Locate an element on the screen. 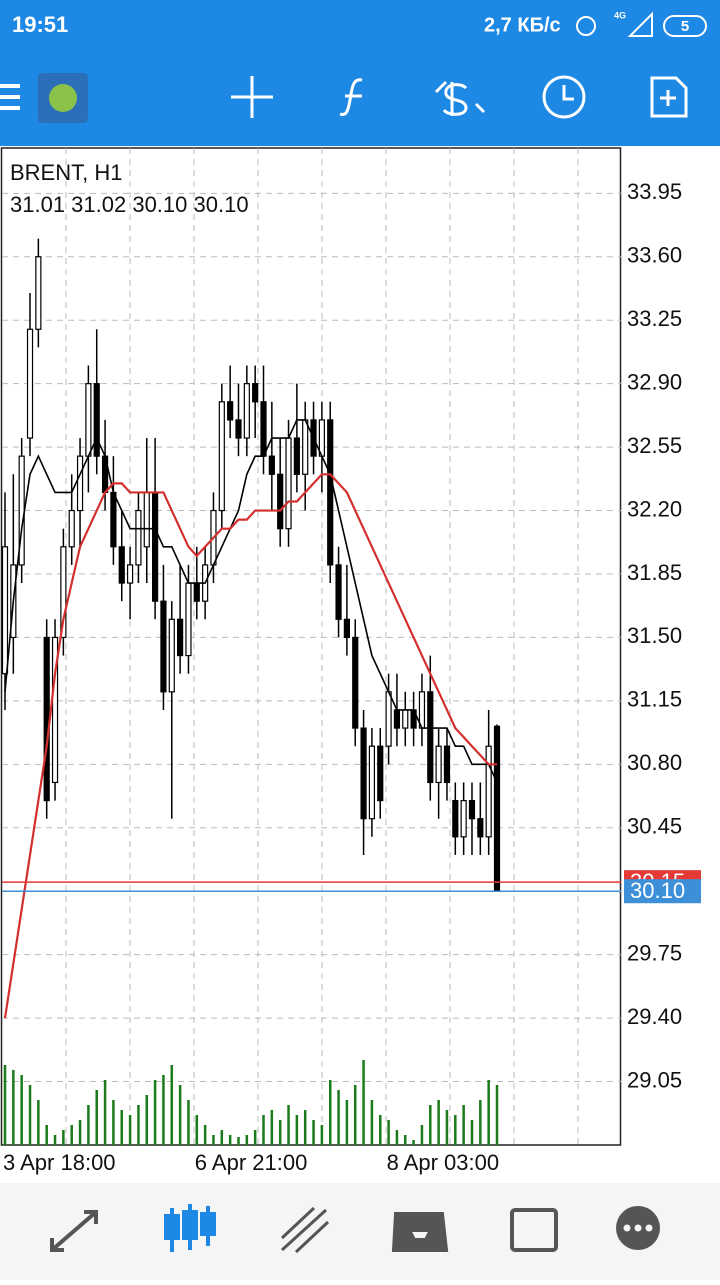 The image size is (720, 1285). quotes-tab is located at coordinates (74, 1231).